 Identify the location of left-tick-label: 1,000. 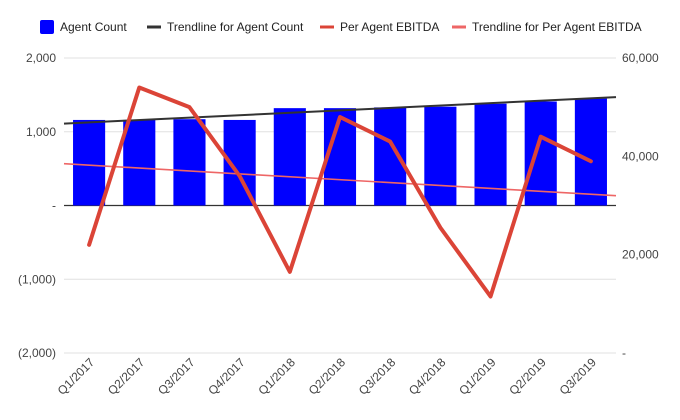
(41, 132).